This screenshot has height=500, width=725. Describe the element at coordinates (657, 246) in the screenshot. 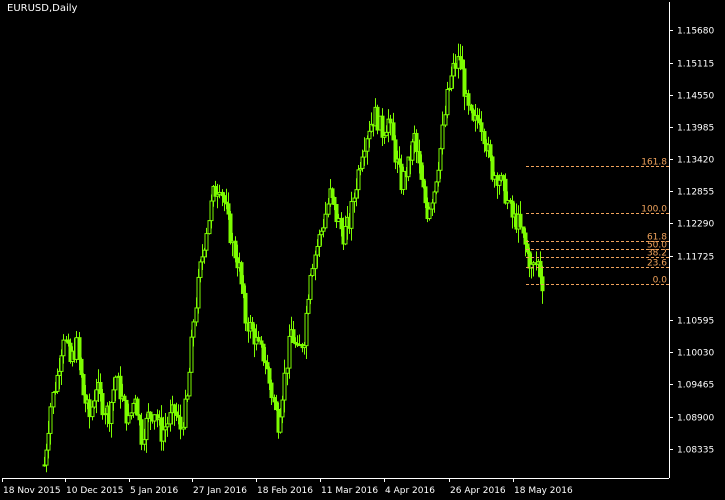

I see `fib-label: 50.0` at that location.